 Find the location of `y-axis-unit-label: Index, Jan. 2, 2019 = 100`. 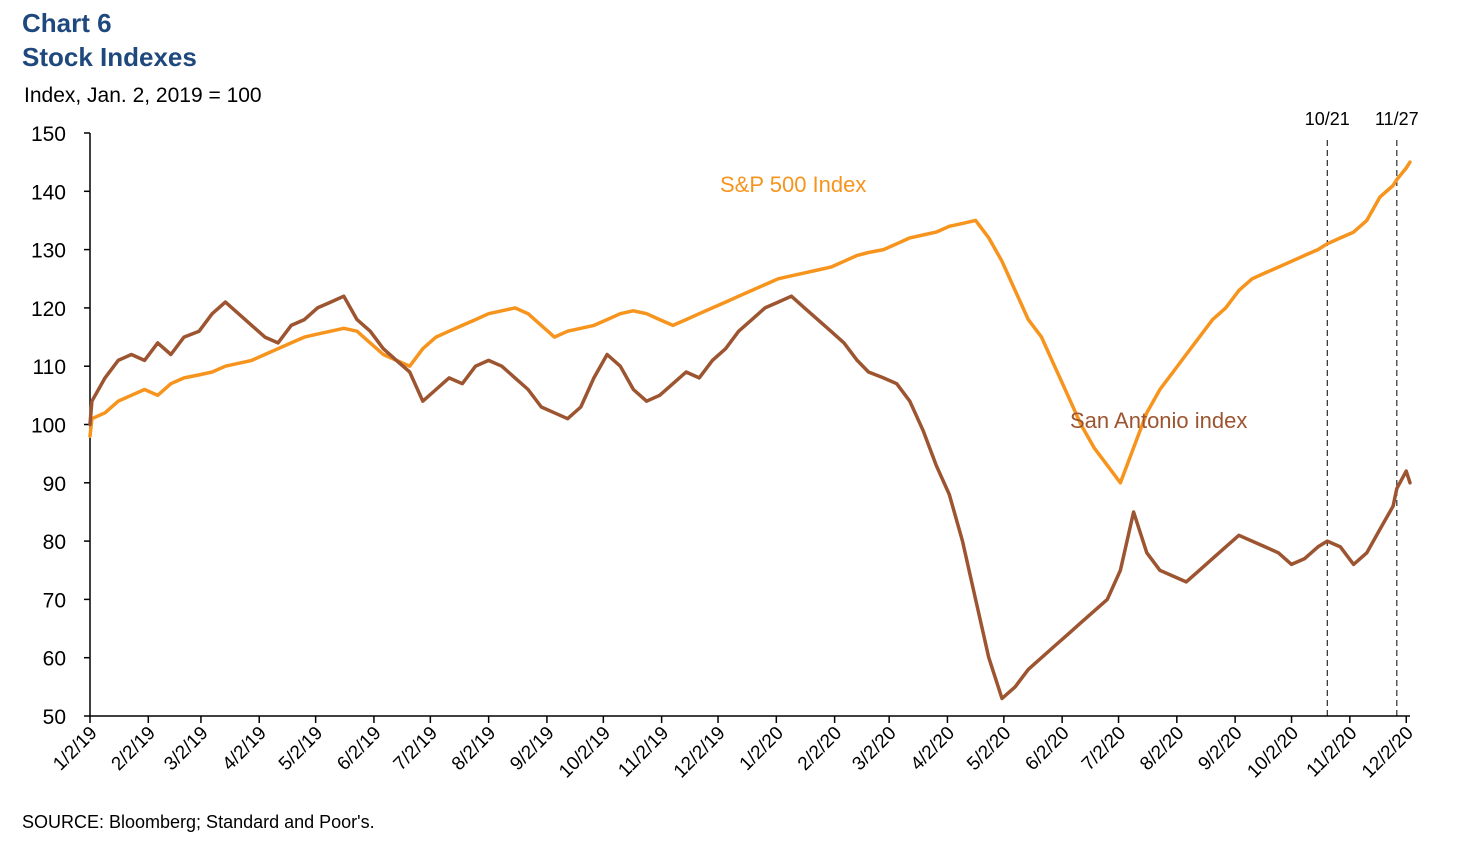

y-axis-unit-label: Index, Jan. 2, 2019 = 100 is located at coordinates (143, 95).